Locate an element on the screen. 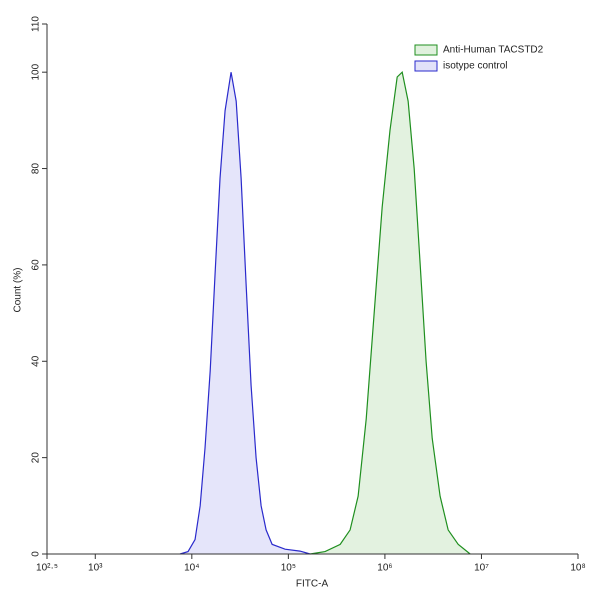 This screenshot has width=600, height=603. x-tick-label: 10⁵ is located at coordinates (288, 568).